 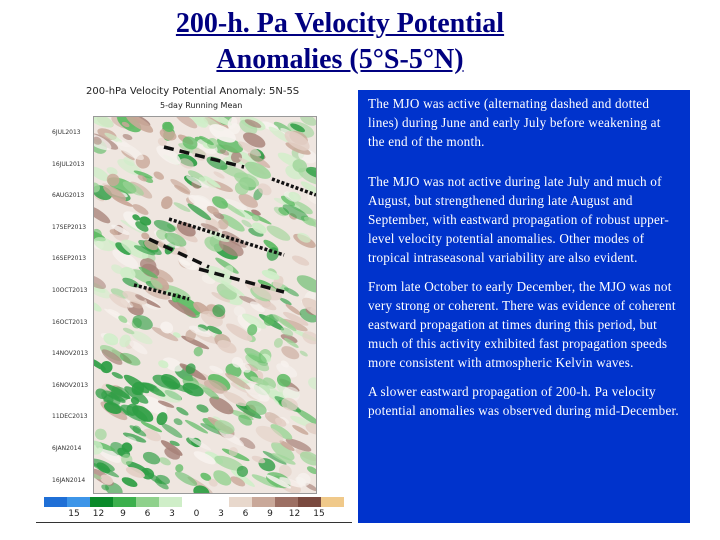 What do you see at coordinates (69, 227) in the screenshot?
I see `y-tick-label: 17SEP2013` at bounding box center [69, 227].